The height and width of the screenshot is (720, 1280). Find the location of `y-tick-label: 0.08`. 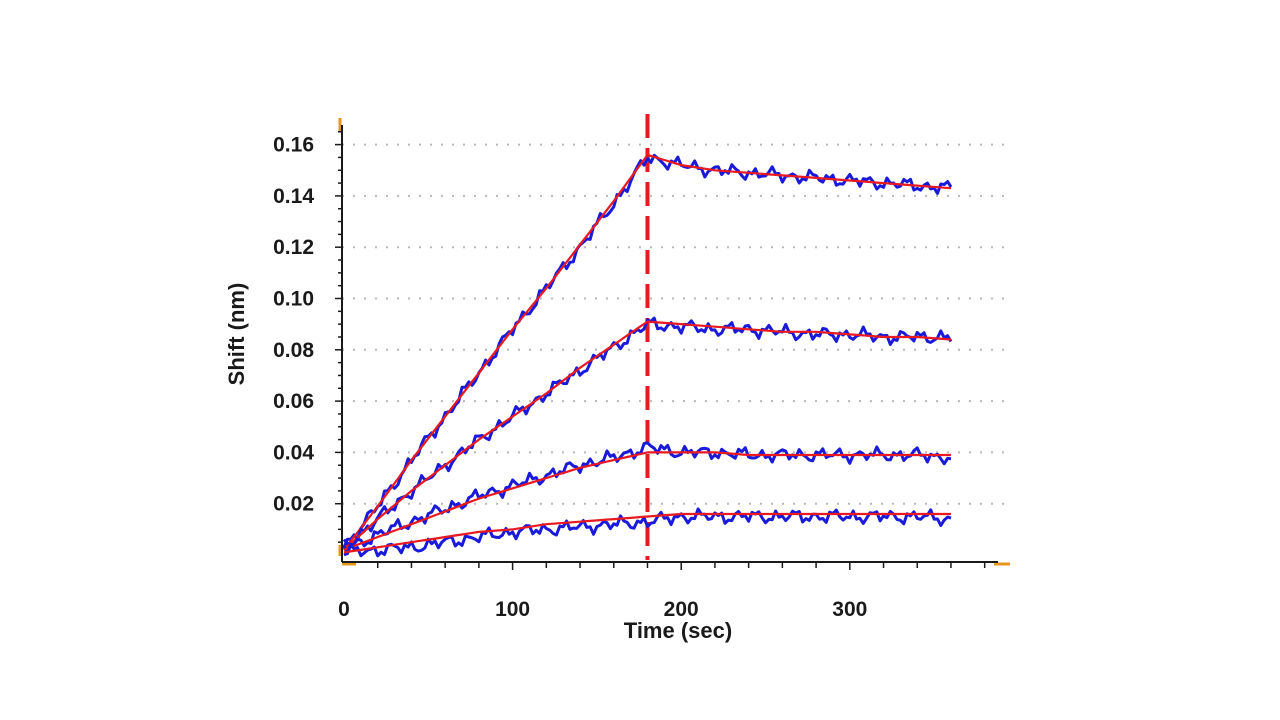

y-tick-label: 0.08 is located at coordinates (293, 350).